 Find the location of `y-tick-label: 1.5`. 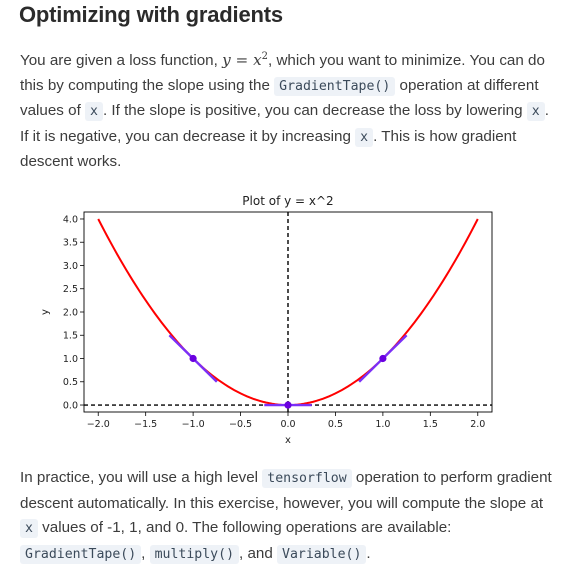

y-tick-label: 1.5 is located at coordinates (70, 336).